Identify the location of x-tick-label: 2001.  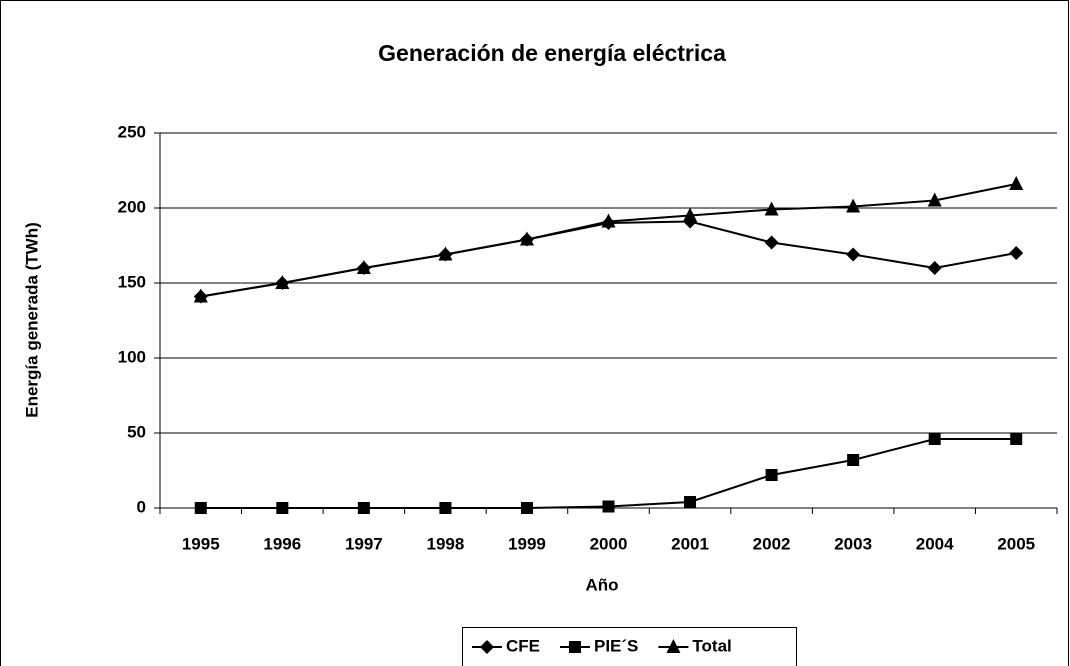
(690, 543).